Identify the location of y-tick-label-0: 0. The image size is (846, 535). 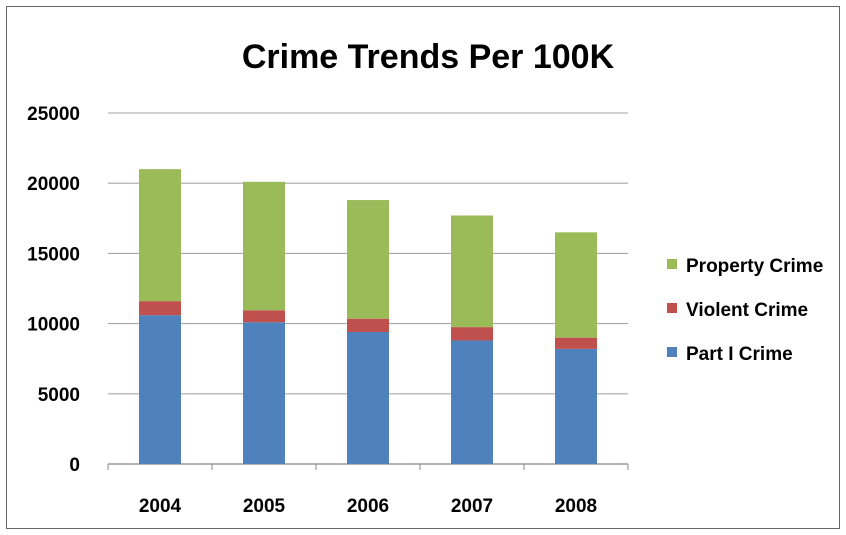
(74, 465).